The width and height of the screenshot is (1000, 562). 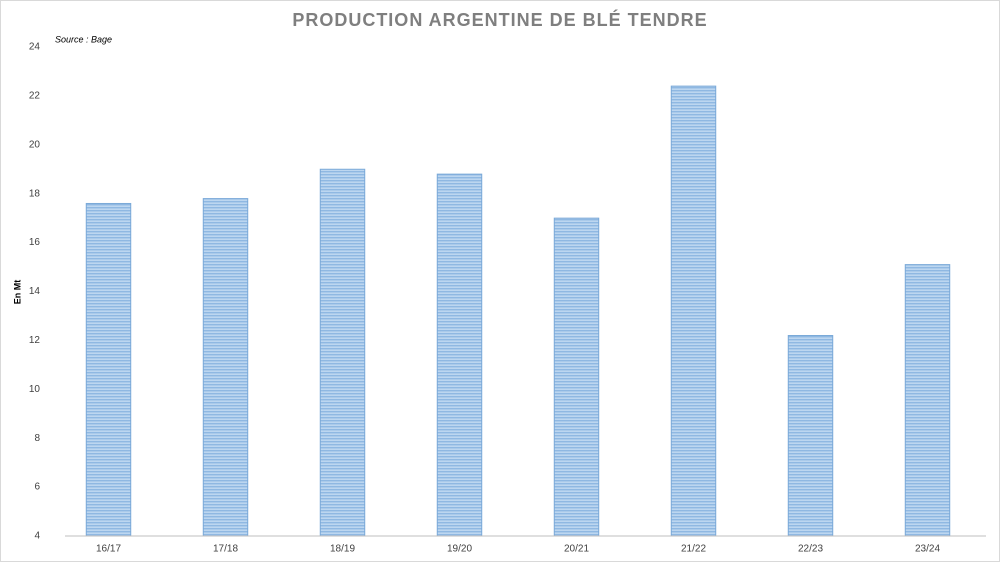 What do you see at coordinates (35, 193) in the screenshot?
I see `y-tick-label: 18` at bounding box center [35, 193].